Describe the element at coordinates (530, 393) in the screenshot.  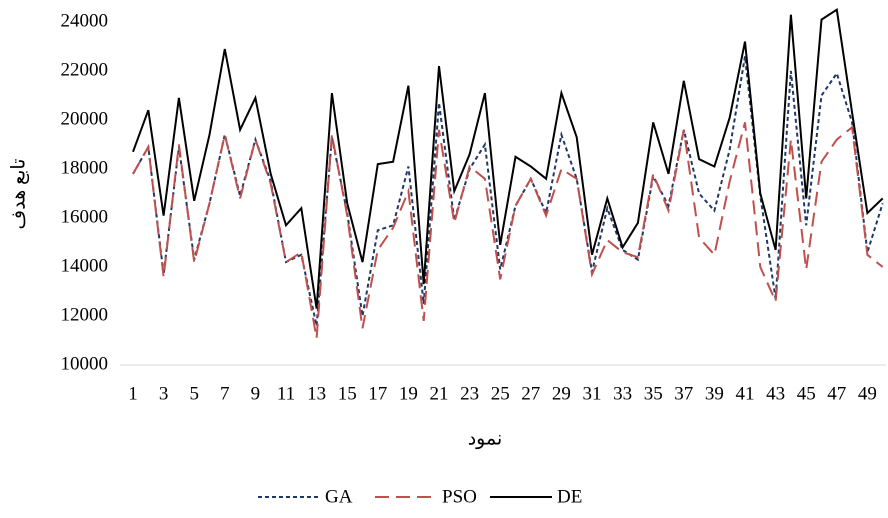
I see `x-tick-label: 27` at that location.